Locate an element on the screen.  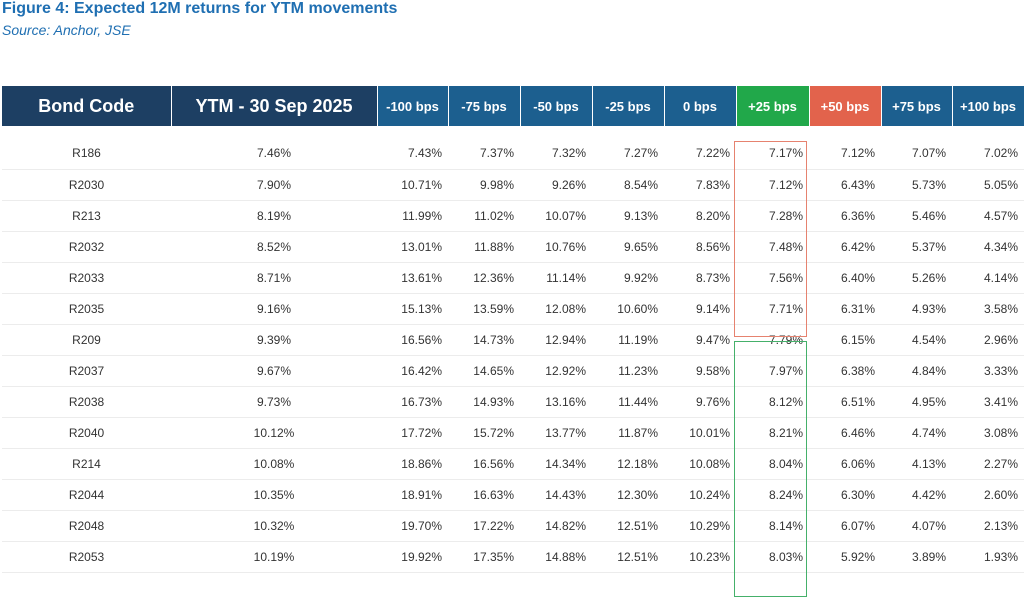
return-cell: 3.89% is located at coordinates (916, 557).